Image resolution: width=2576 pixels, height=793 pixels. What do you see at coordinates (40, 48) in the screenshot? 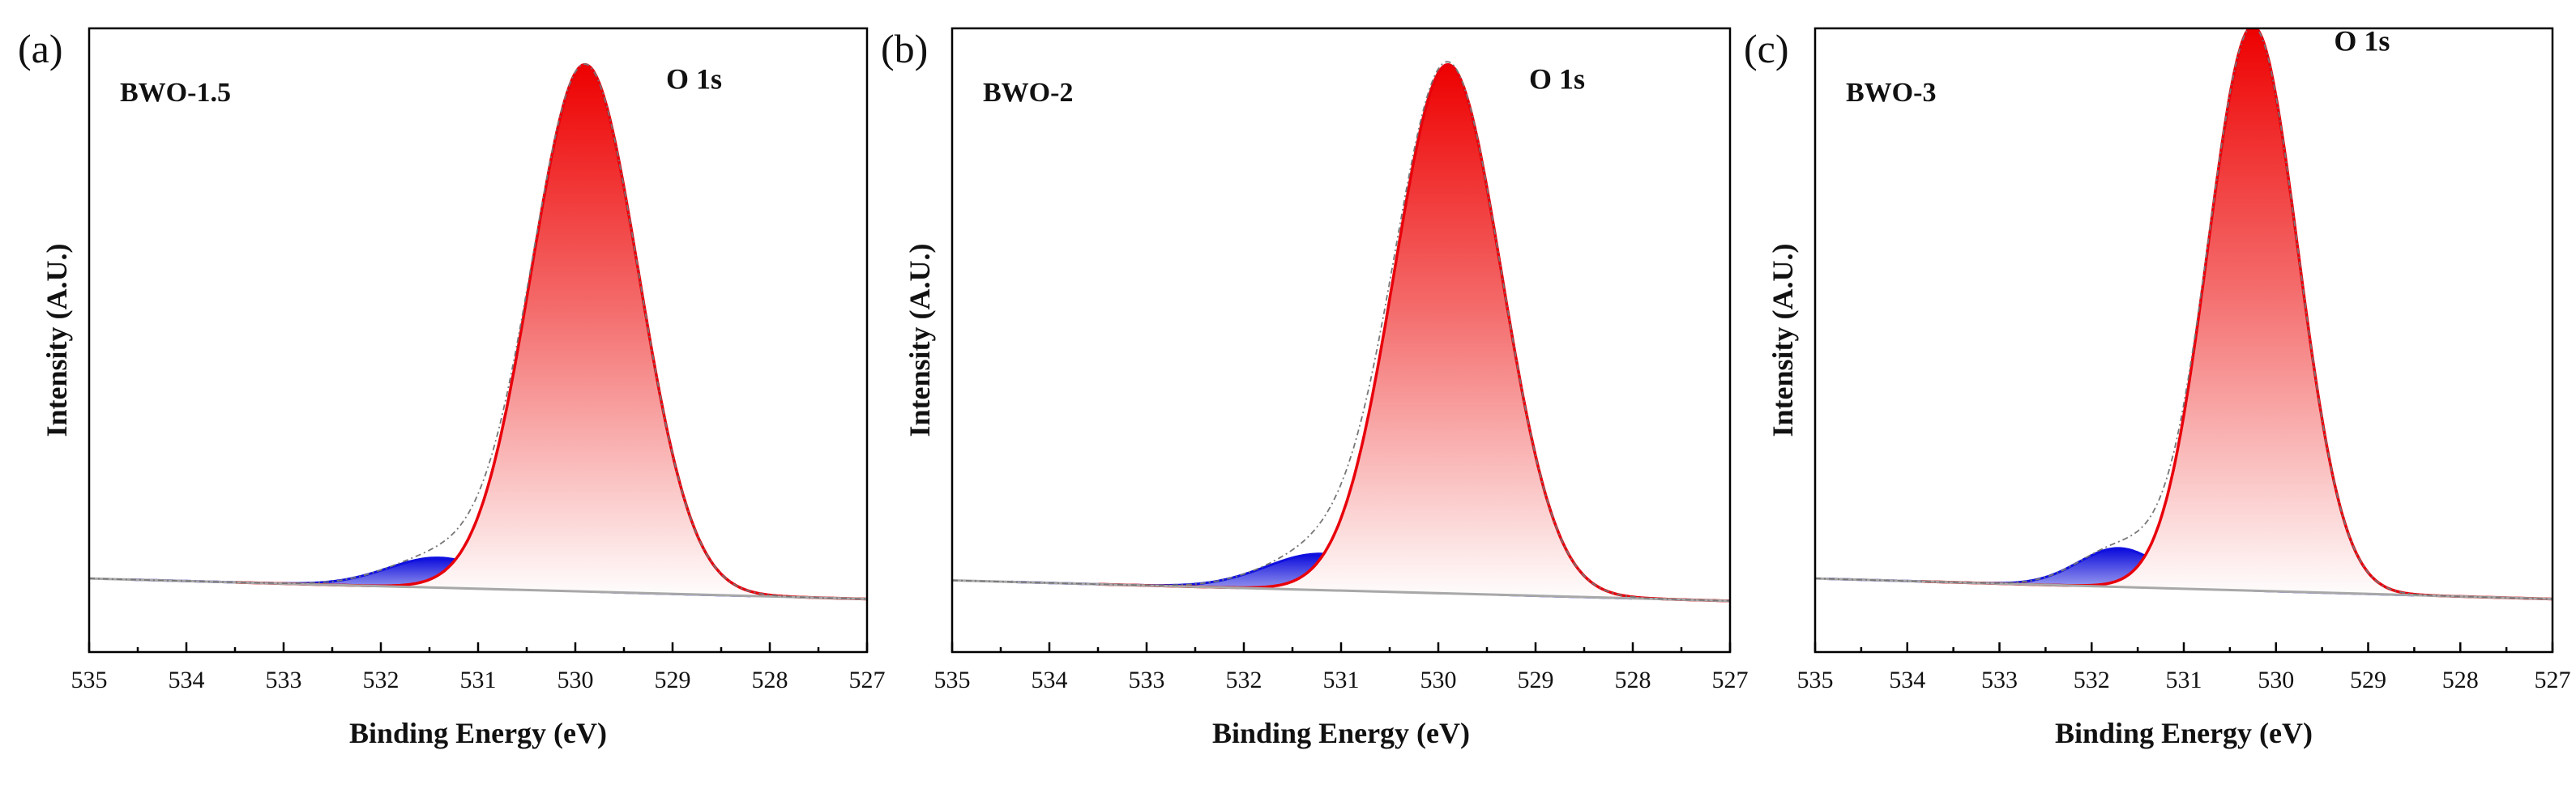
I see `panel-letter: (a)` at bounding box center [40, 48].